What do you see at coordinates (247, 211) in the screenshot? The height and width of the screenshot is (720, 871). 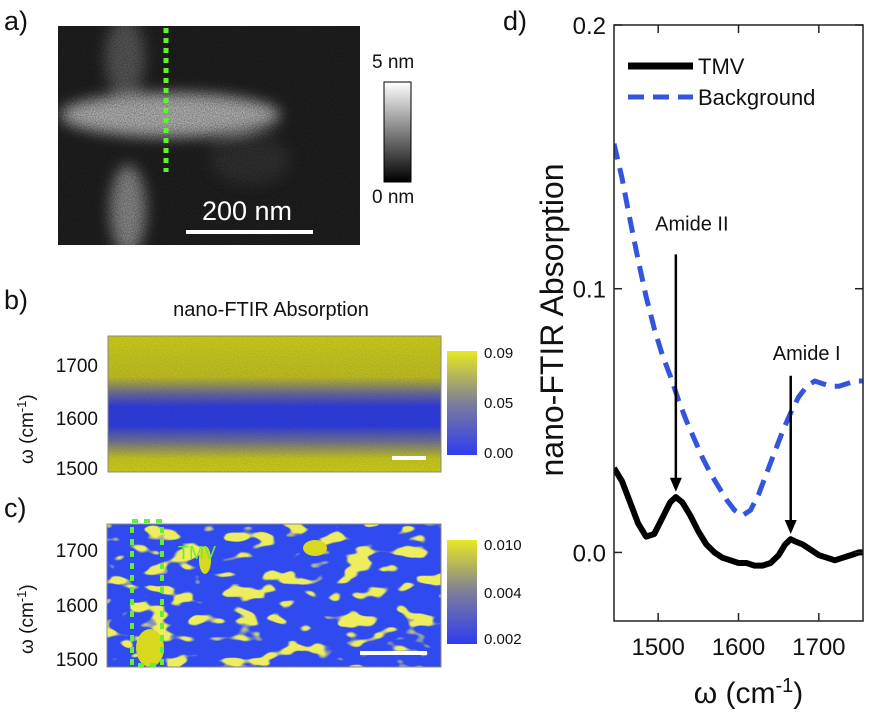 I see `scale-bar-a-label: 200 nm` at bounding box center [247, 211].